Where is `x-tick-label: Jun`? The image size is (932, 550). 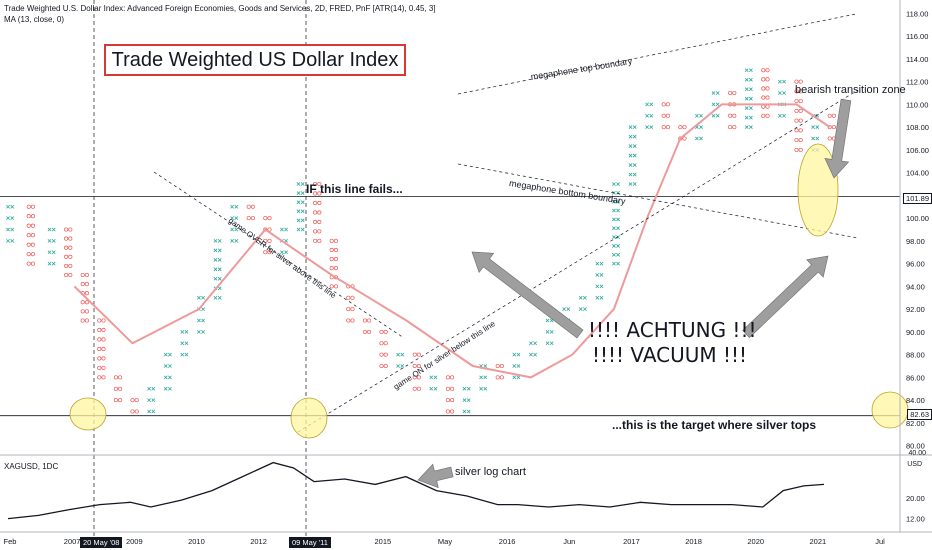
x-tick-label: Jun is located at coordinates (569, 541).